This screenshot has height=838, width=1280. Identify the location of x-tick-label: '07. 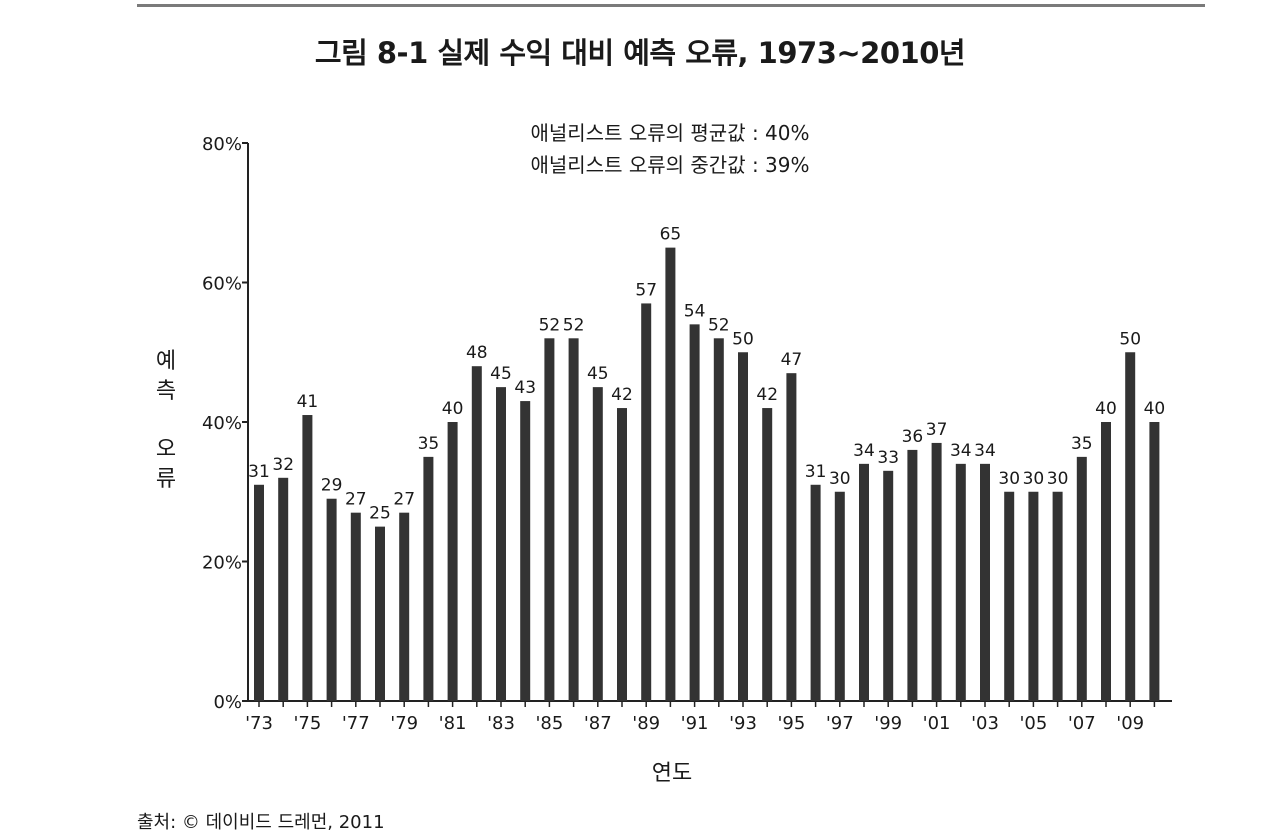
(1082, 723).